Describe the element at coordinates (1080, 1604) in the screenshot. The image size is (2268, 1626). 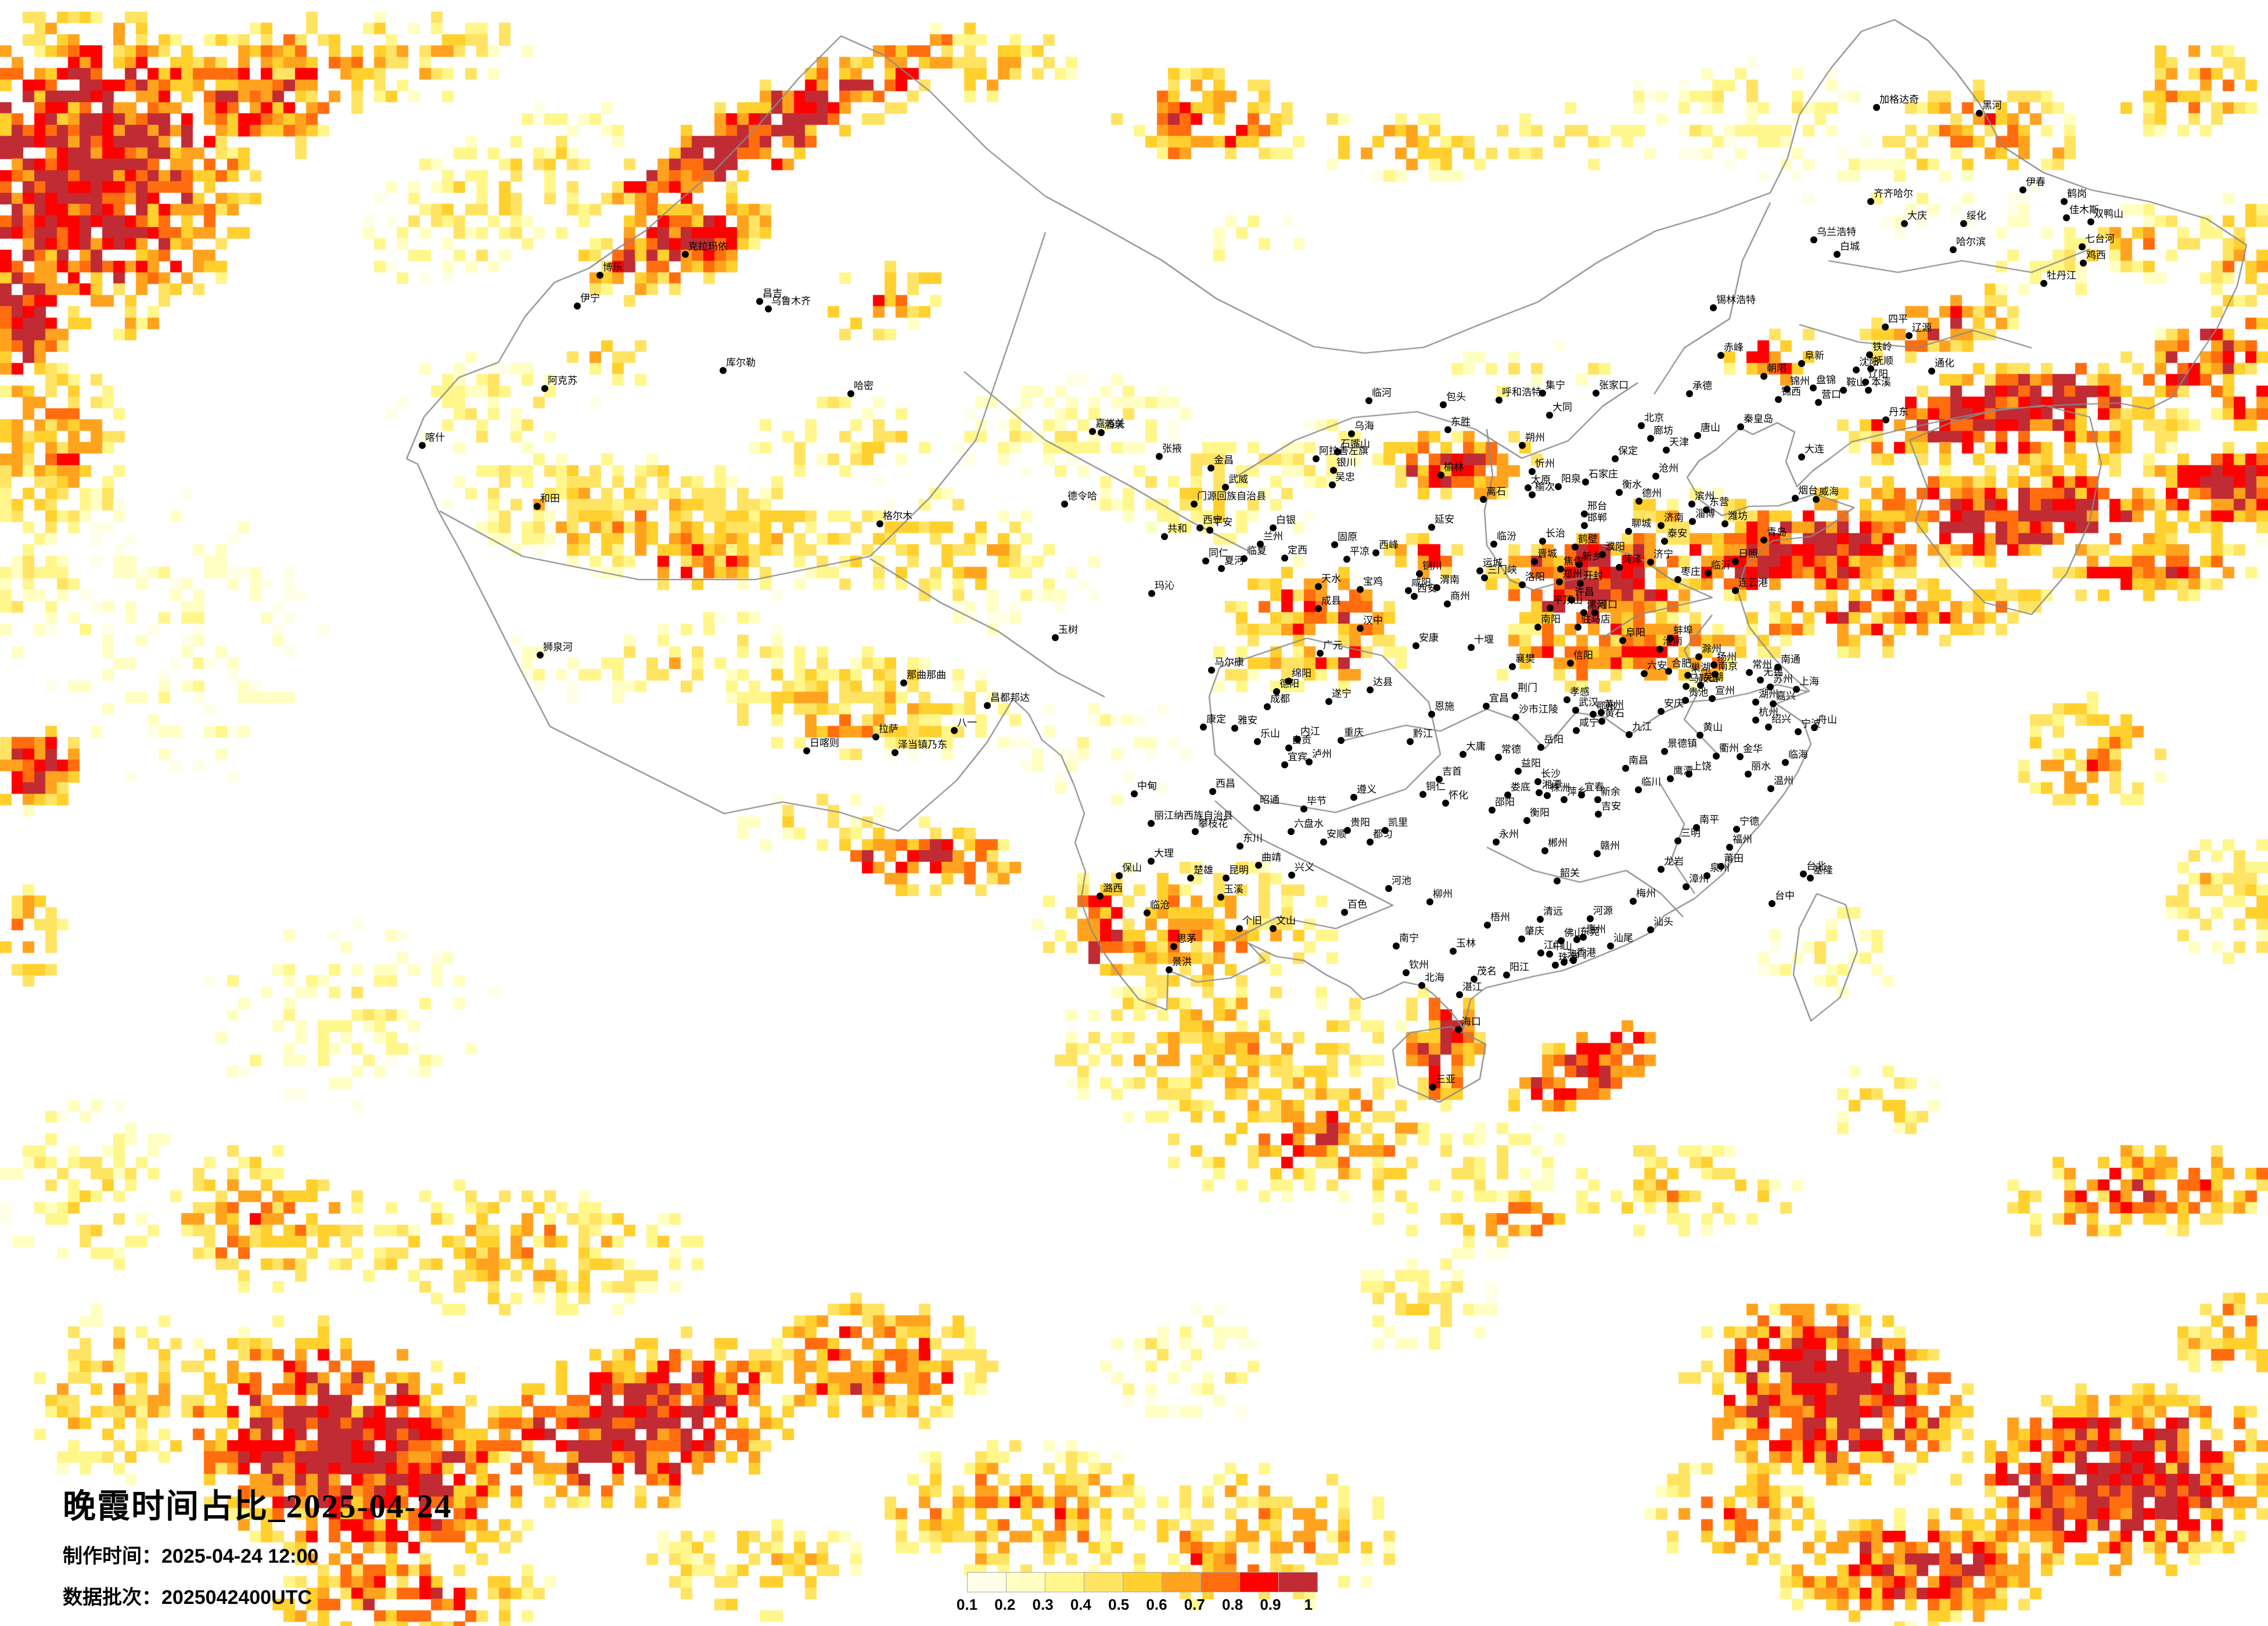
I see `legend-tick: 0.4` at that location.